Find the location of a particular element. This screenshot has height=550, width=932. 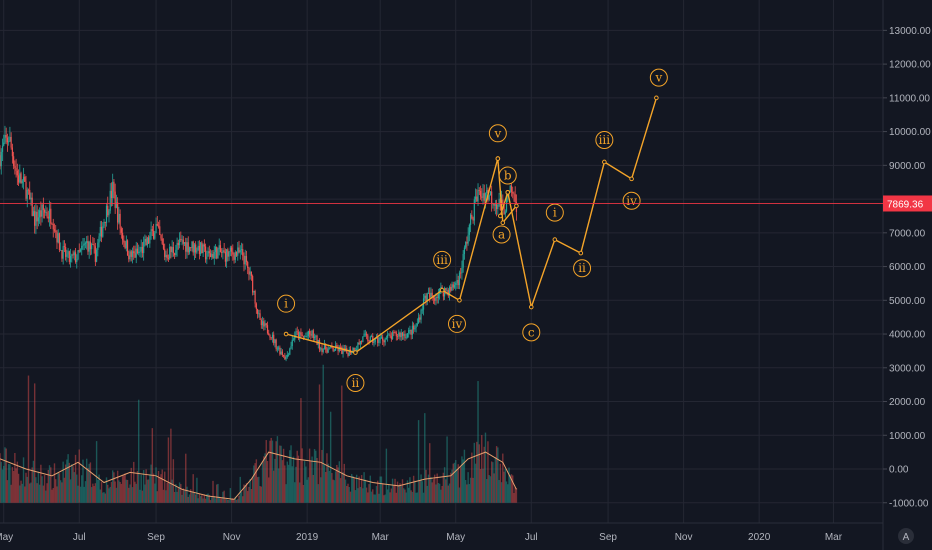

wave-point is located at coordinates (503, 222).